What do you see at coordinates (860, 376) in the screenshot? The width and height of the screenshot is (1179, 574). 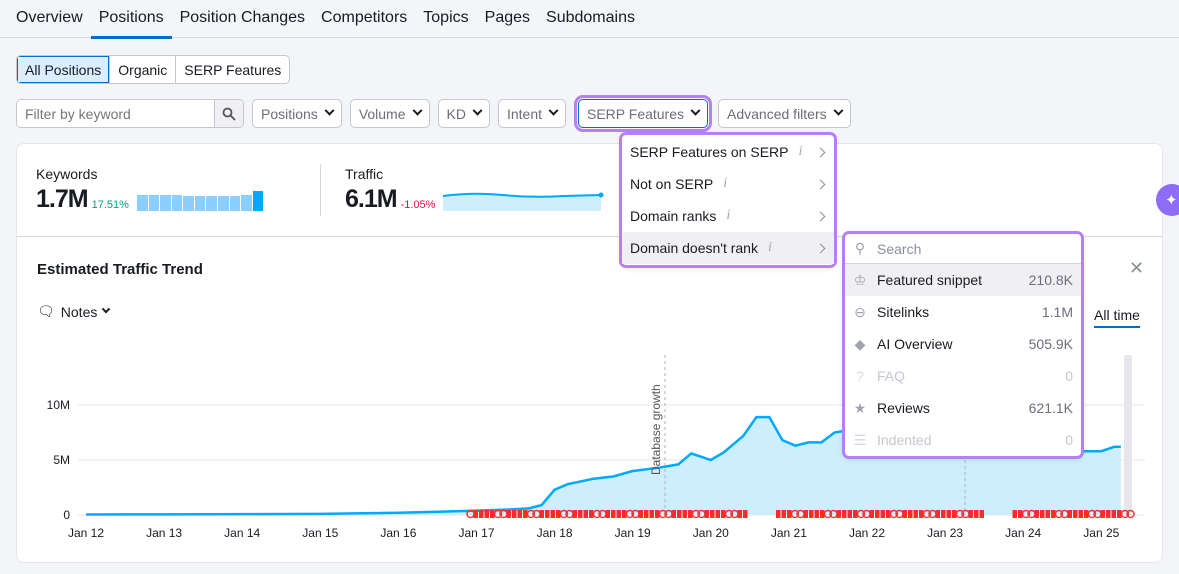 I see `question-icon: ?` at bounding box center [860, 376].